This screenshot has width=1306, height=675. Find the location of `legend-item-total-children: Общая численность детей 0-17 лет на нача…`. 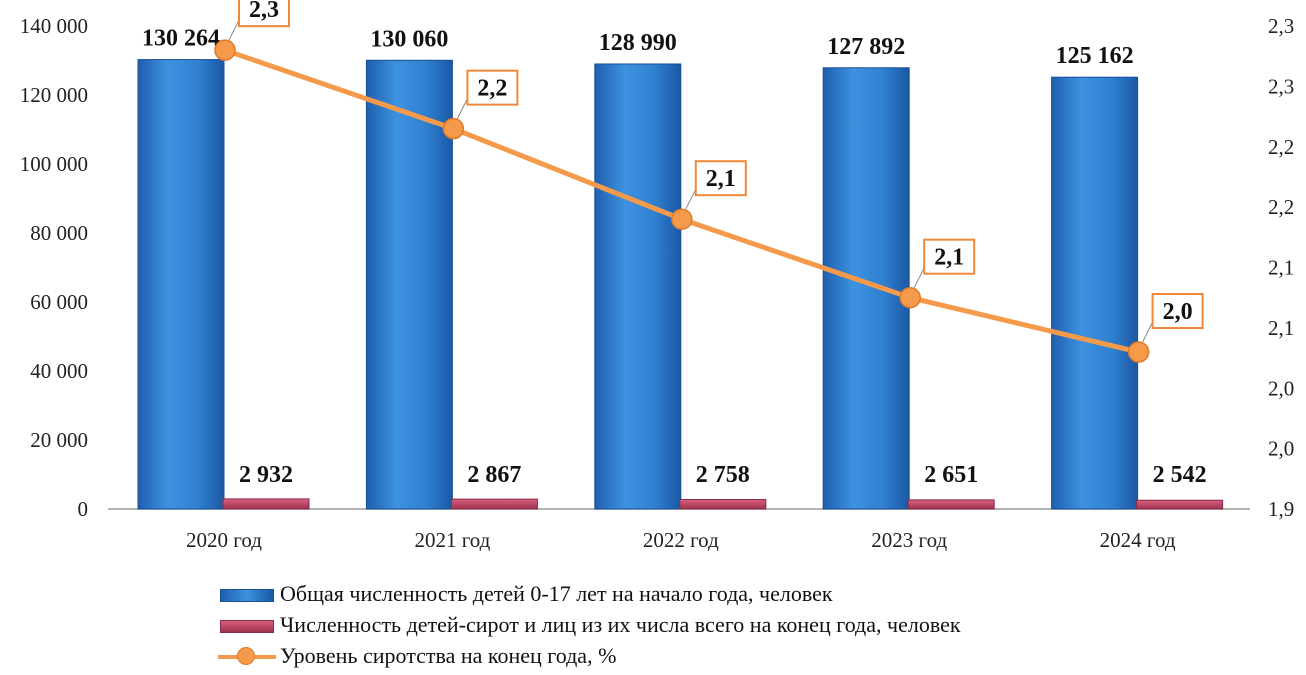

legend-item-total-children: Общая численность детей 0-17 лет на нача… is located at coordinates (589, 593).